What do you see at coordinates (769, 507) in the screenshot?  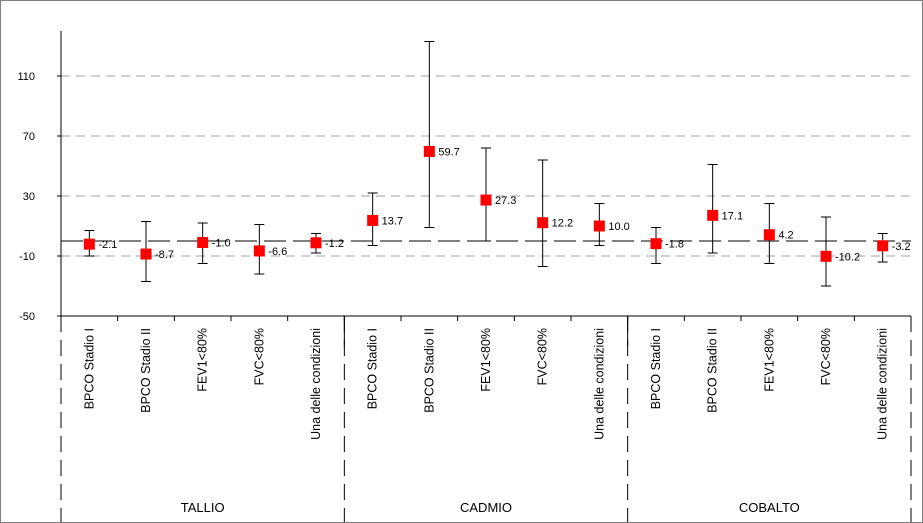 I see `group-label: COBALTO` at bounding box center [769, 507].